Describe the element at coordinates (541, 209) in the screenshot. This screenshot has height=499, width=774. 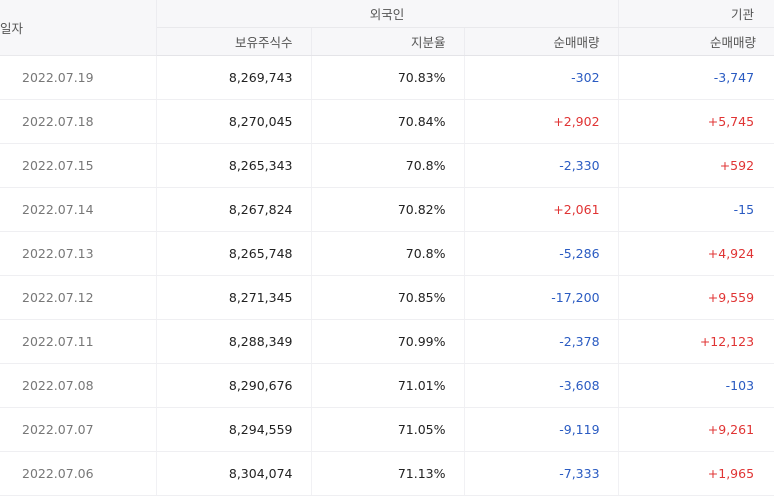
I see `cell-foreign-net: +2,061` at that location.